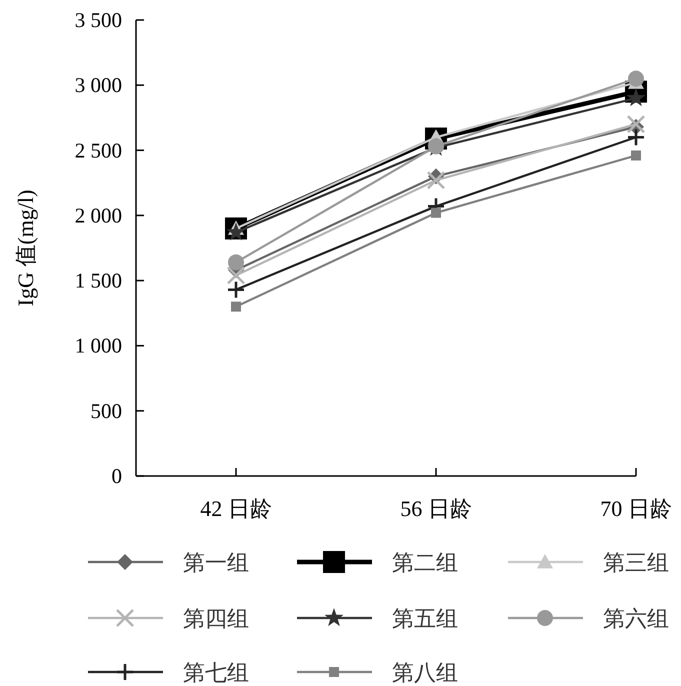  What do you see at coordinates (98, 20) in the screenshot?
I see `y-tick-label: 3 500` at bounding box center [98, 20].